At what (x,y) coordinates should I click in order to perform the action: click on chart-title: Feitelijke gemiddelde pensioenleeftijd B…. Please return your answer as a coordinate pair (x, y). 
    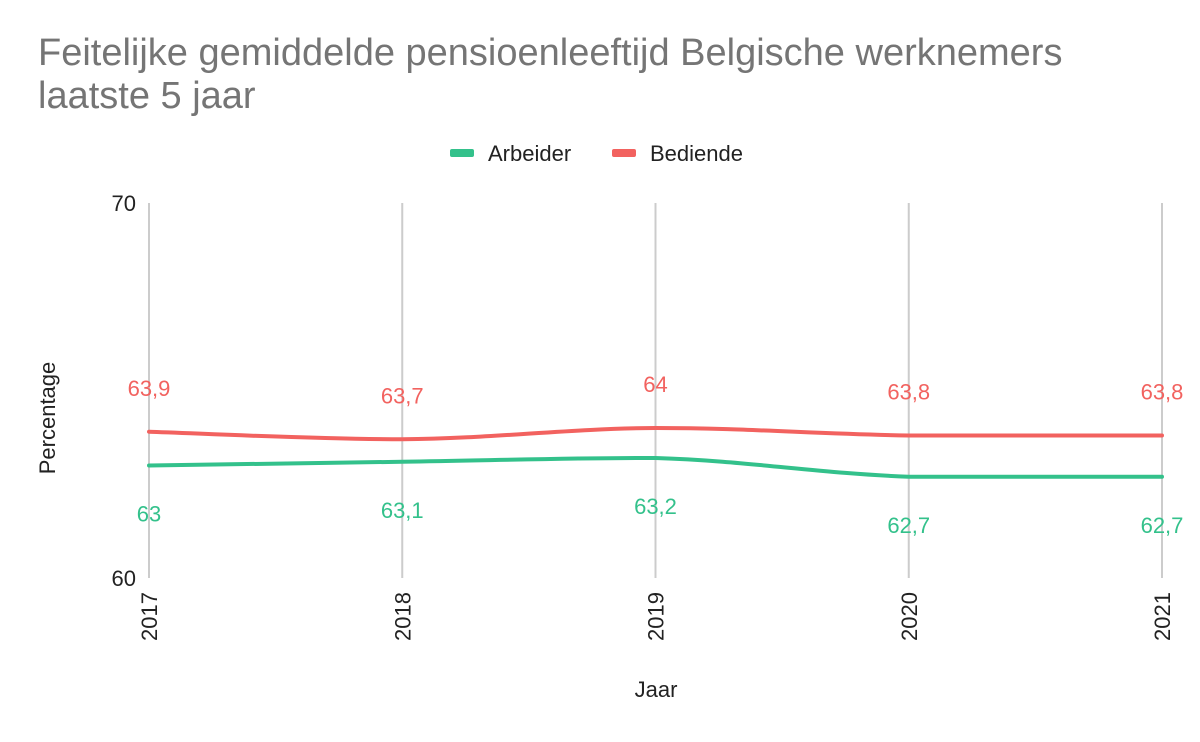
    Looking at the image, I should click on (550, 74).